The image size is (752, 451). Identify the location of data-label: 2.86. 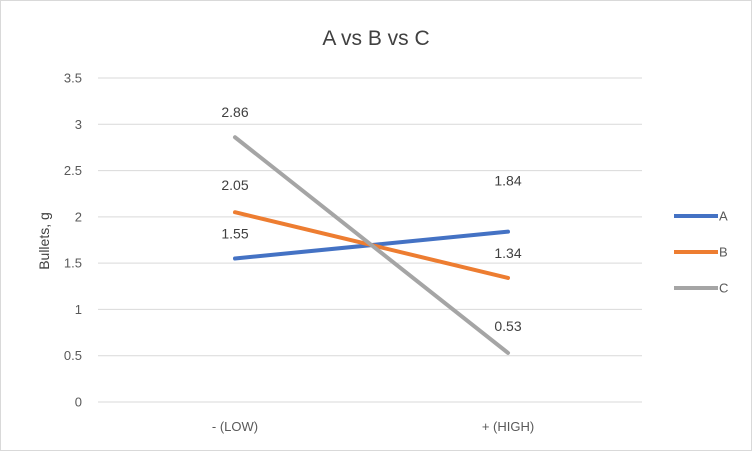
(234, 112).